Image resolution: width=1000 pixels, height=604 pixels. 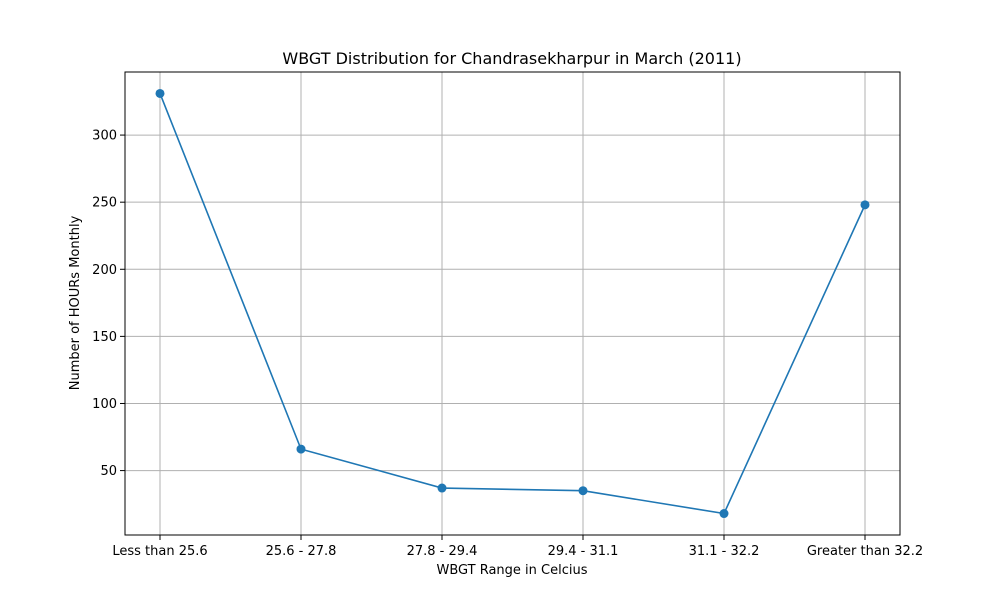 I want to click on y-axis-label: Number of HOURs Monthly, so click(x=75, y=302).